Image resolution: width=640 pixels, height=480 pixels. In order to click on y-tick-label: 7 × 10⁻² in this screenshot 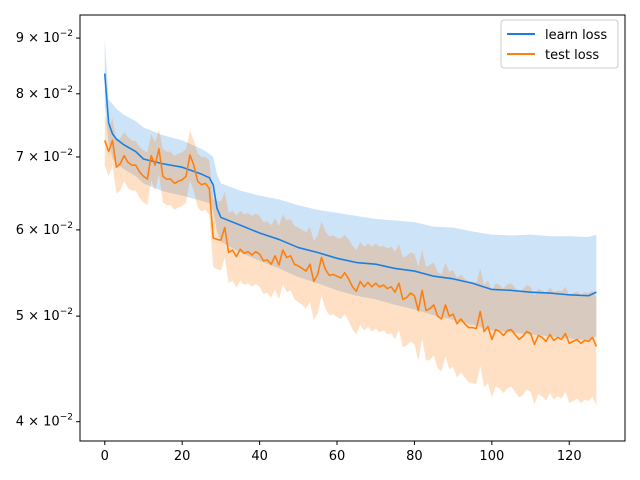, I will do `click(44, 156)`.